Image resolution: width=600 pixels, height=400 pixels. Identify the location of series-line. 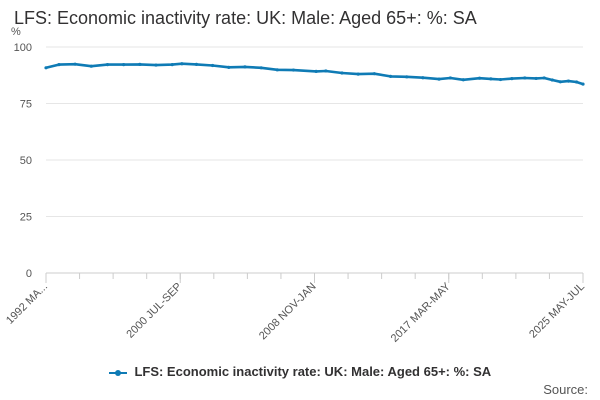
(314, 74).